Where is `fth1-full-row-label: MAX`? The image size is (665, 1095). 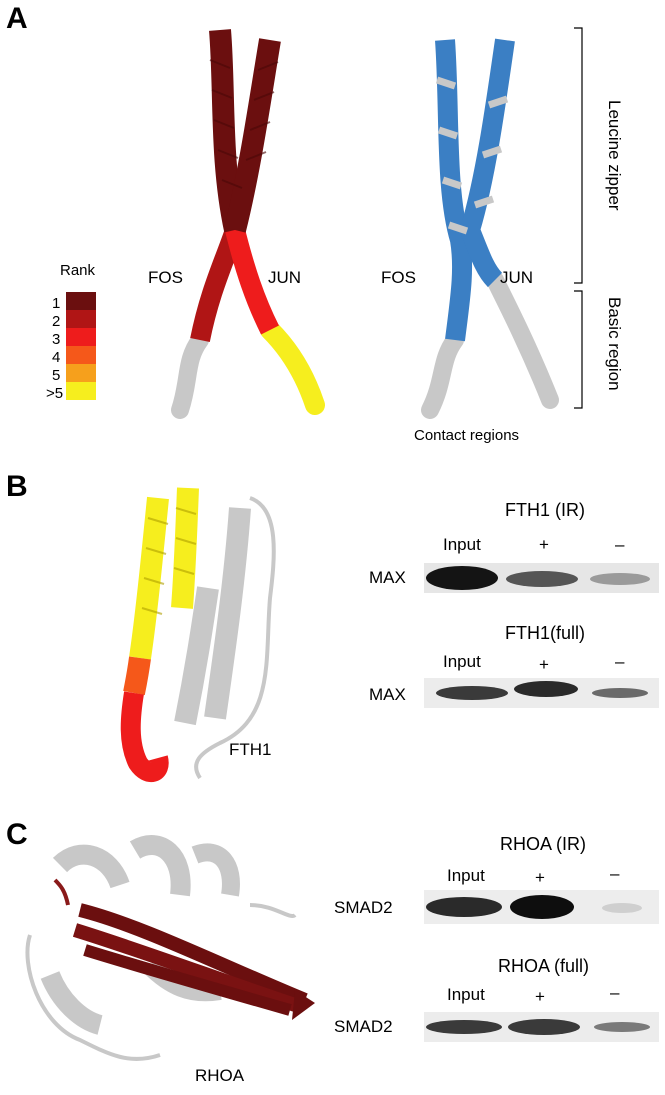
fth1-full-row-label: MAX is located at coordinates (387, 694).